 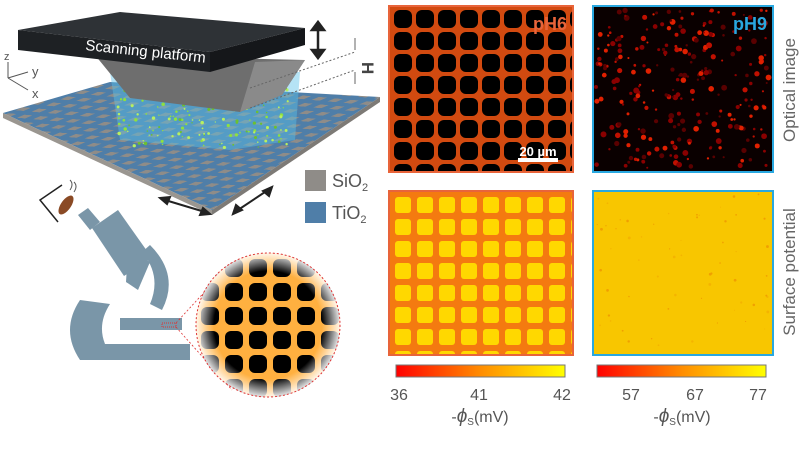 I want to click on probe-frustum, so click(x=200, y=83).